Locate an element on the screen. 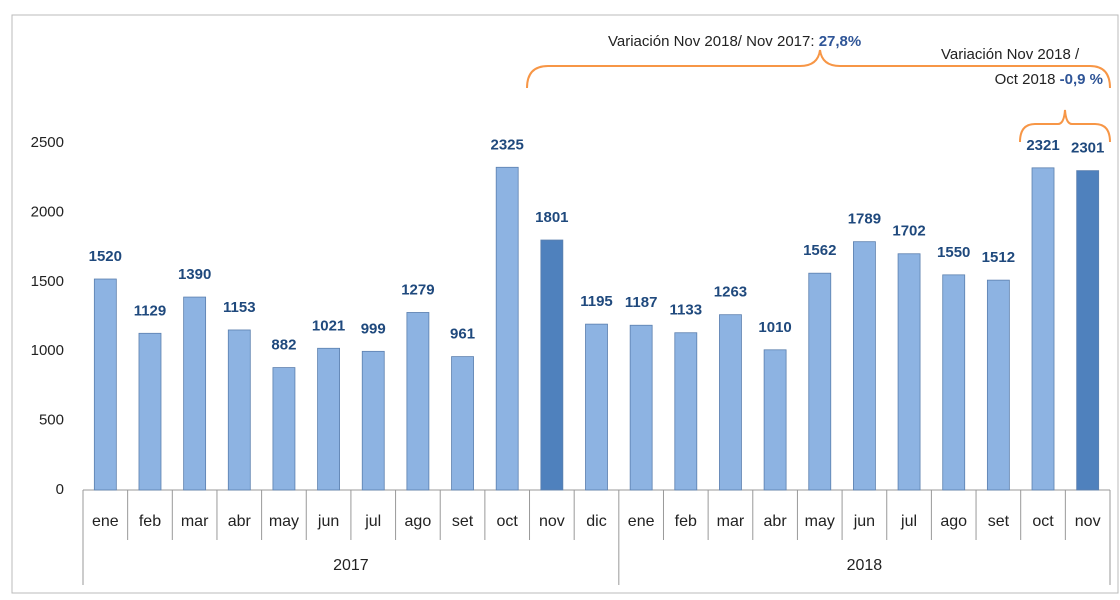 The height and width of the screenshot is (600, 1120). y-tick-label: 500 is located at coordinates (51, 420).